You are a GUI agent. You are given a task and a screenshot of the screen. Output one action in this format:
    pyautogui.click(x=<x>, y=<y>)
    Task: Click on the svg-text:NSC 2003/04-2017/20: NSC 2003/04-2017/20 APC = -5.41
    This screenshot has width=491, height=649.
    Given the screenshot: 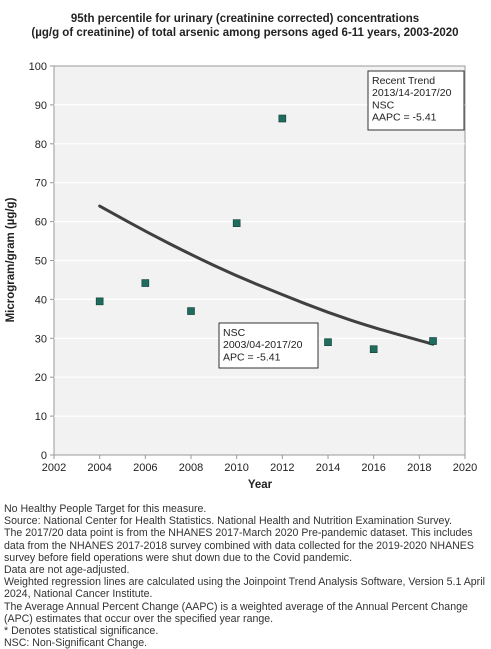 What is the action you would take?
    pyautogui.click(x=264, y=345)
    